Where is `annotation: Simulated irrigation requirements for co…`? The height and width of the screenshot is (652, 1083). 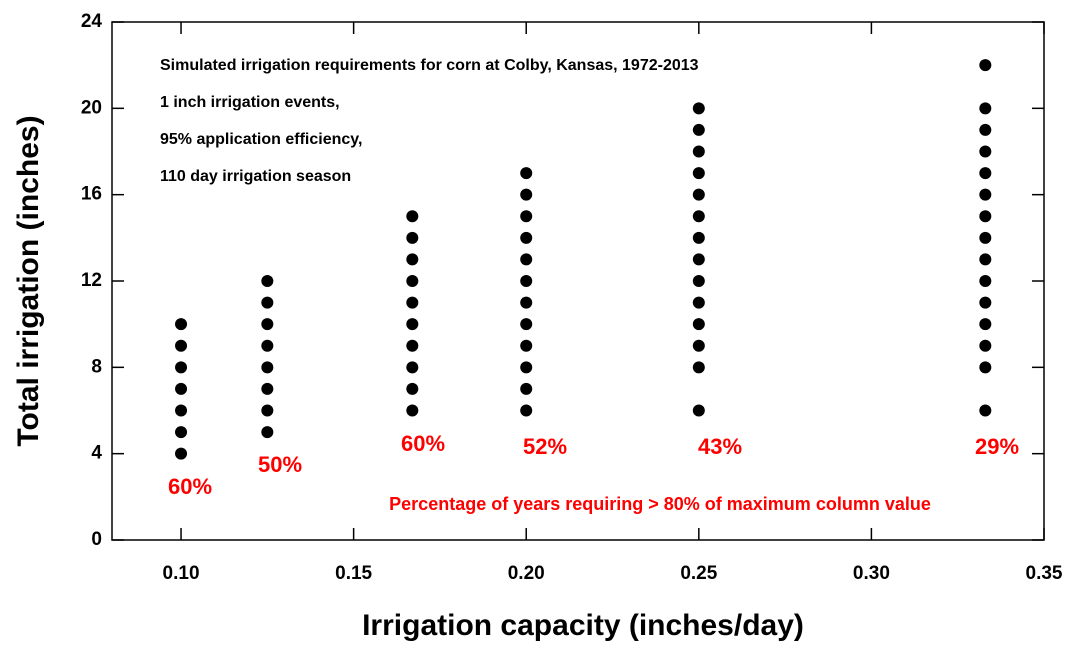
annotation: Simulated irrigation requirements for co… is located at coordinates (429, 65).